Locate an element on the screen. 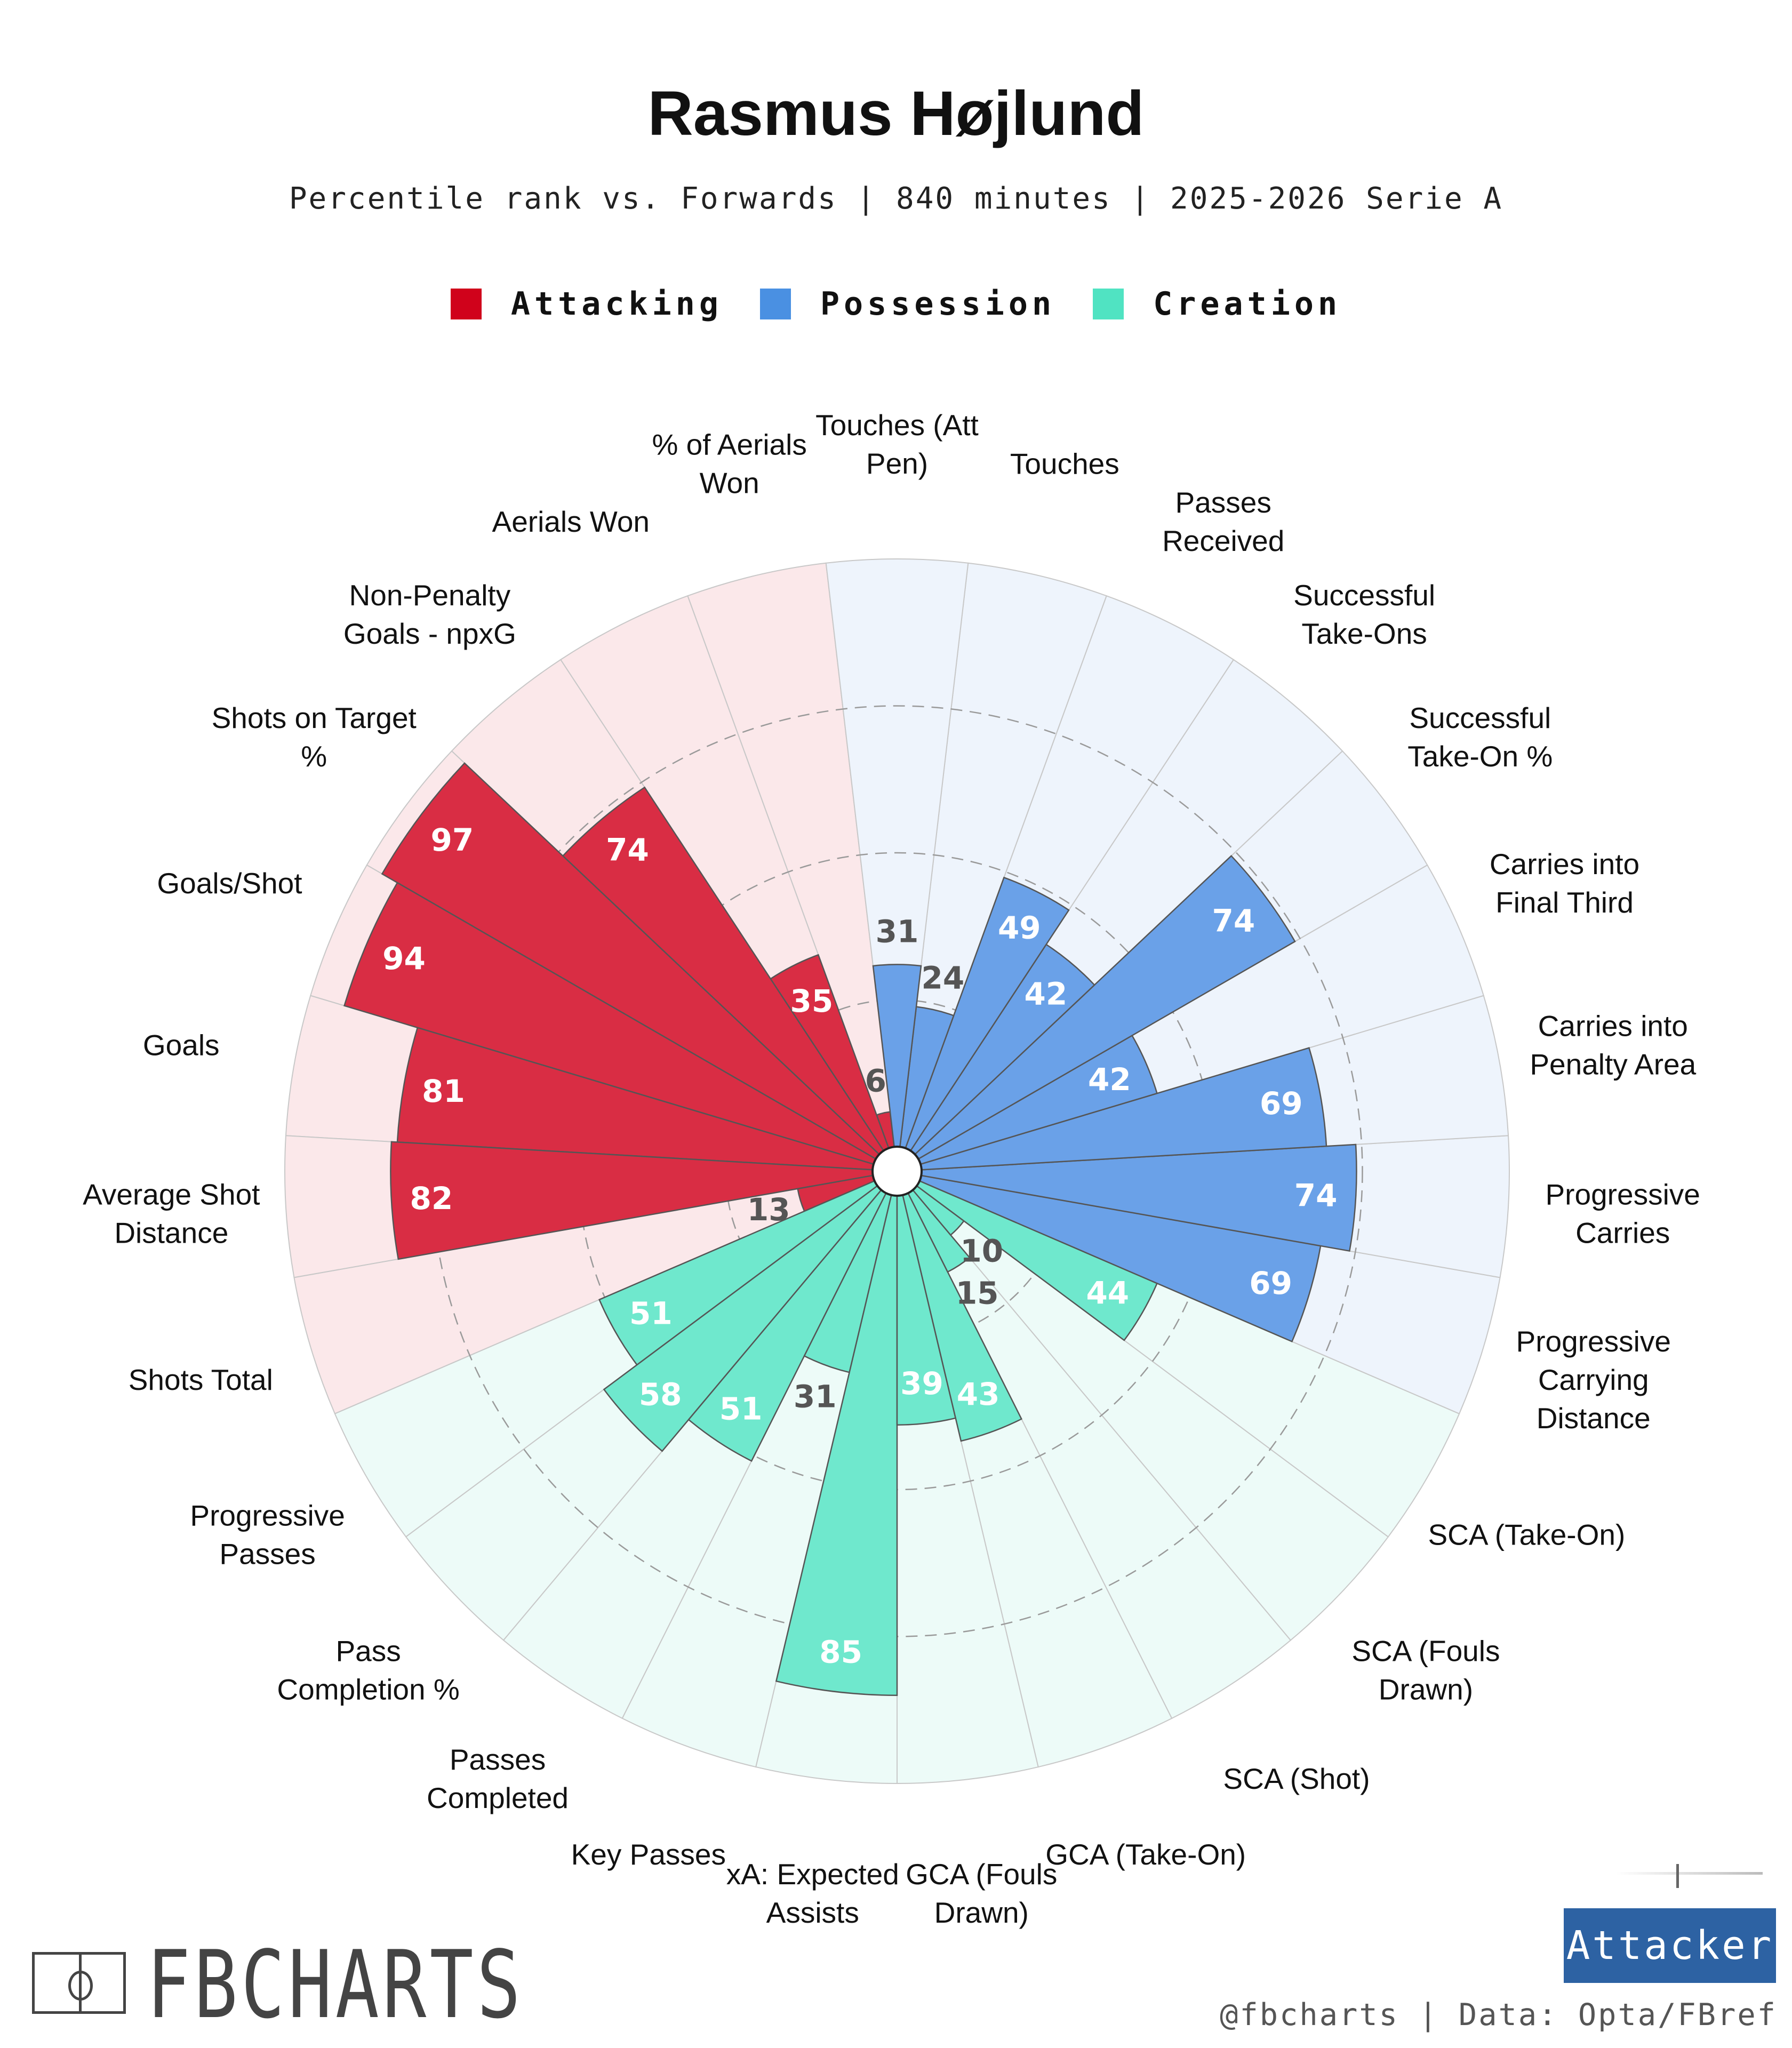  bg-slice-touches-att-pen is located at coordinates (897, 865).